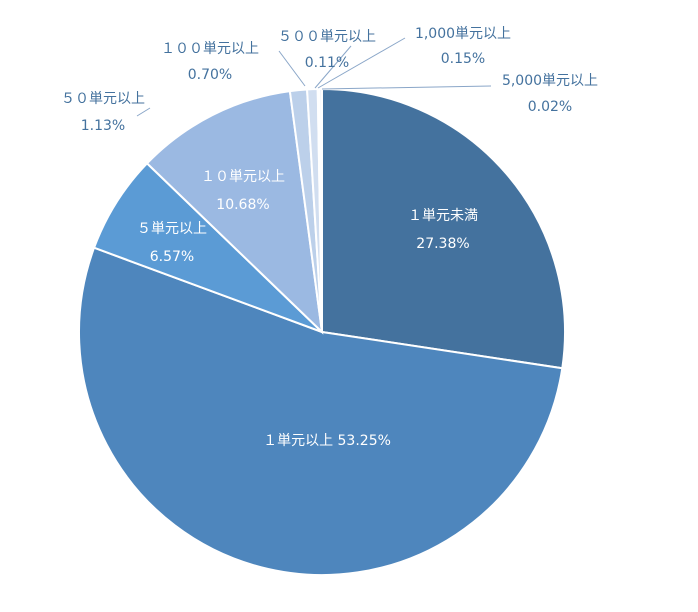  I want to click on slice-label-6: １００単元以上, so click(210, 49).